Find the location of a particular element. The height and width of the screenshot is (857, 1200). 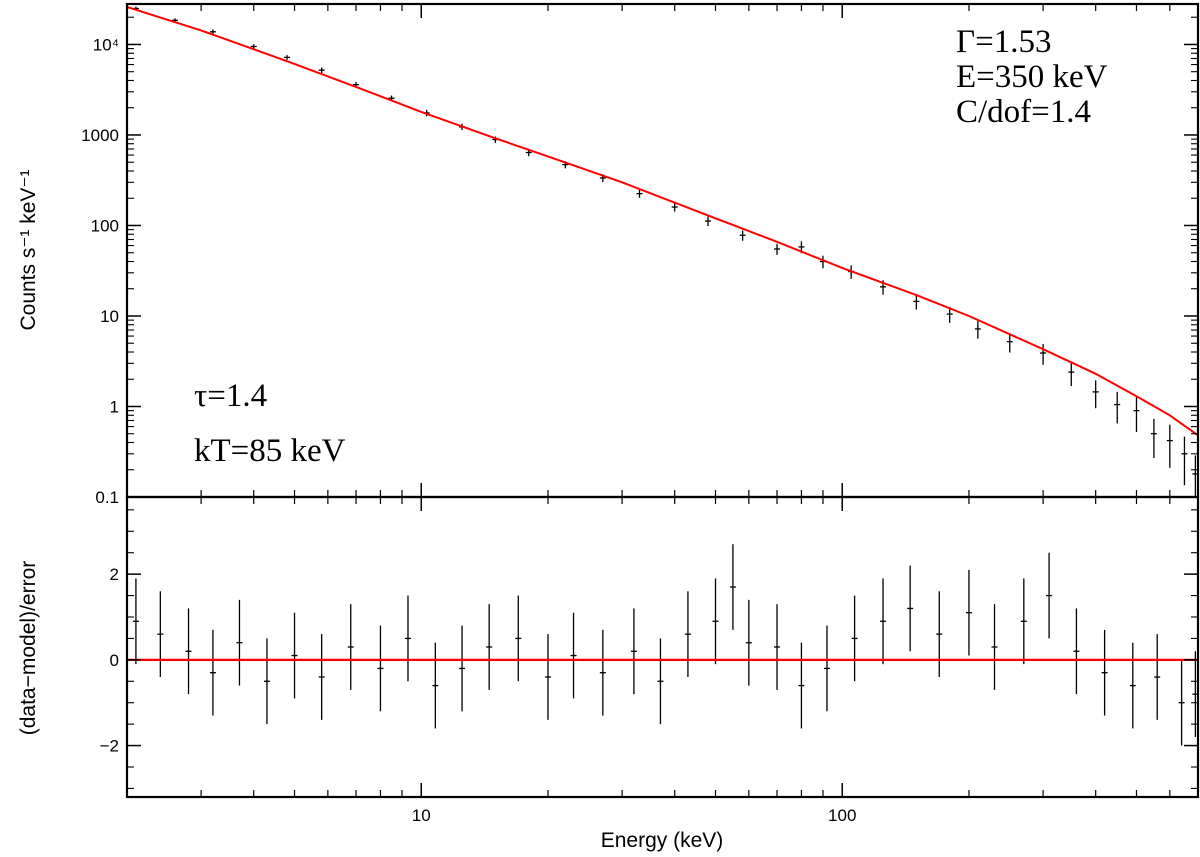

spectrum-y-tick-label: 1000 is located at coordinates (100, 135).